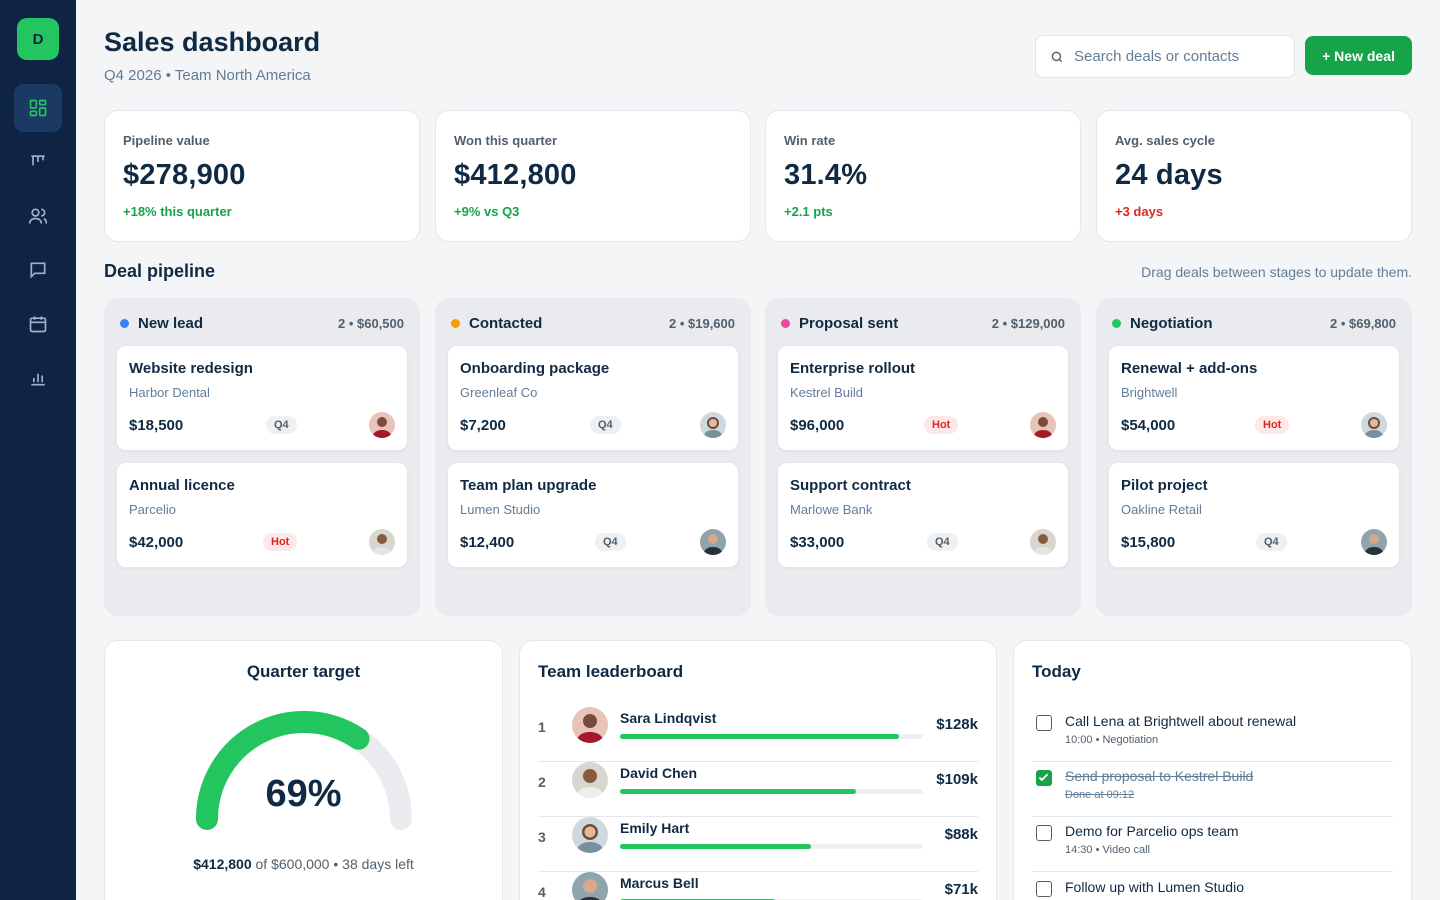 Image resolution: width=1440 pixels, height=900 pixels. Describe the element at coordinates (262, 515) in the screenshot. I see `deal-card: Annual licence Parcelio $42,000 Hot` at that location.